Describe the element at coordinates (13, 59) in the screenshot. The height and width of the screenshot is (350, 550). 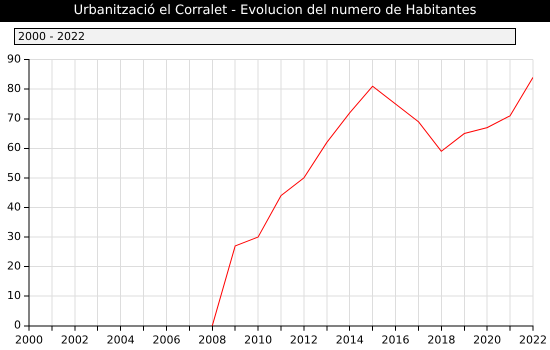
I see `y-tick-label: 90` at that location.